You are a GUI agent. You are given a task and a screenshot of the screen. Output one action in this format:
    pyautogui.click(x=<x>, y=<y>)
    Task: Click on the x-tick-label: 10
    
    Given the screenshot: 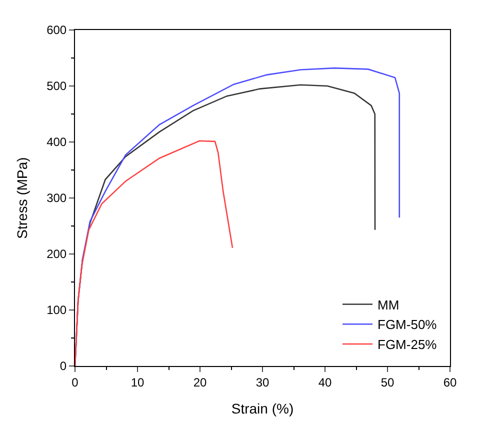 What is the action you would take?
    pyautogui.click(x=137, y=382)
    